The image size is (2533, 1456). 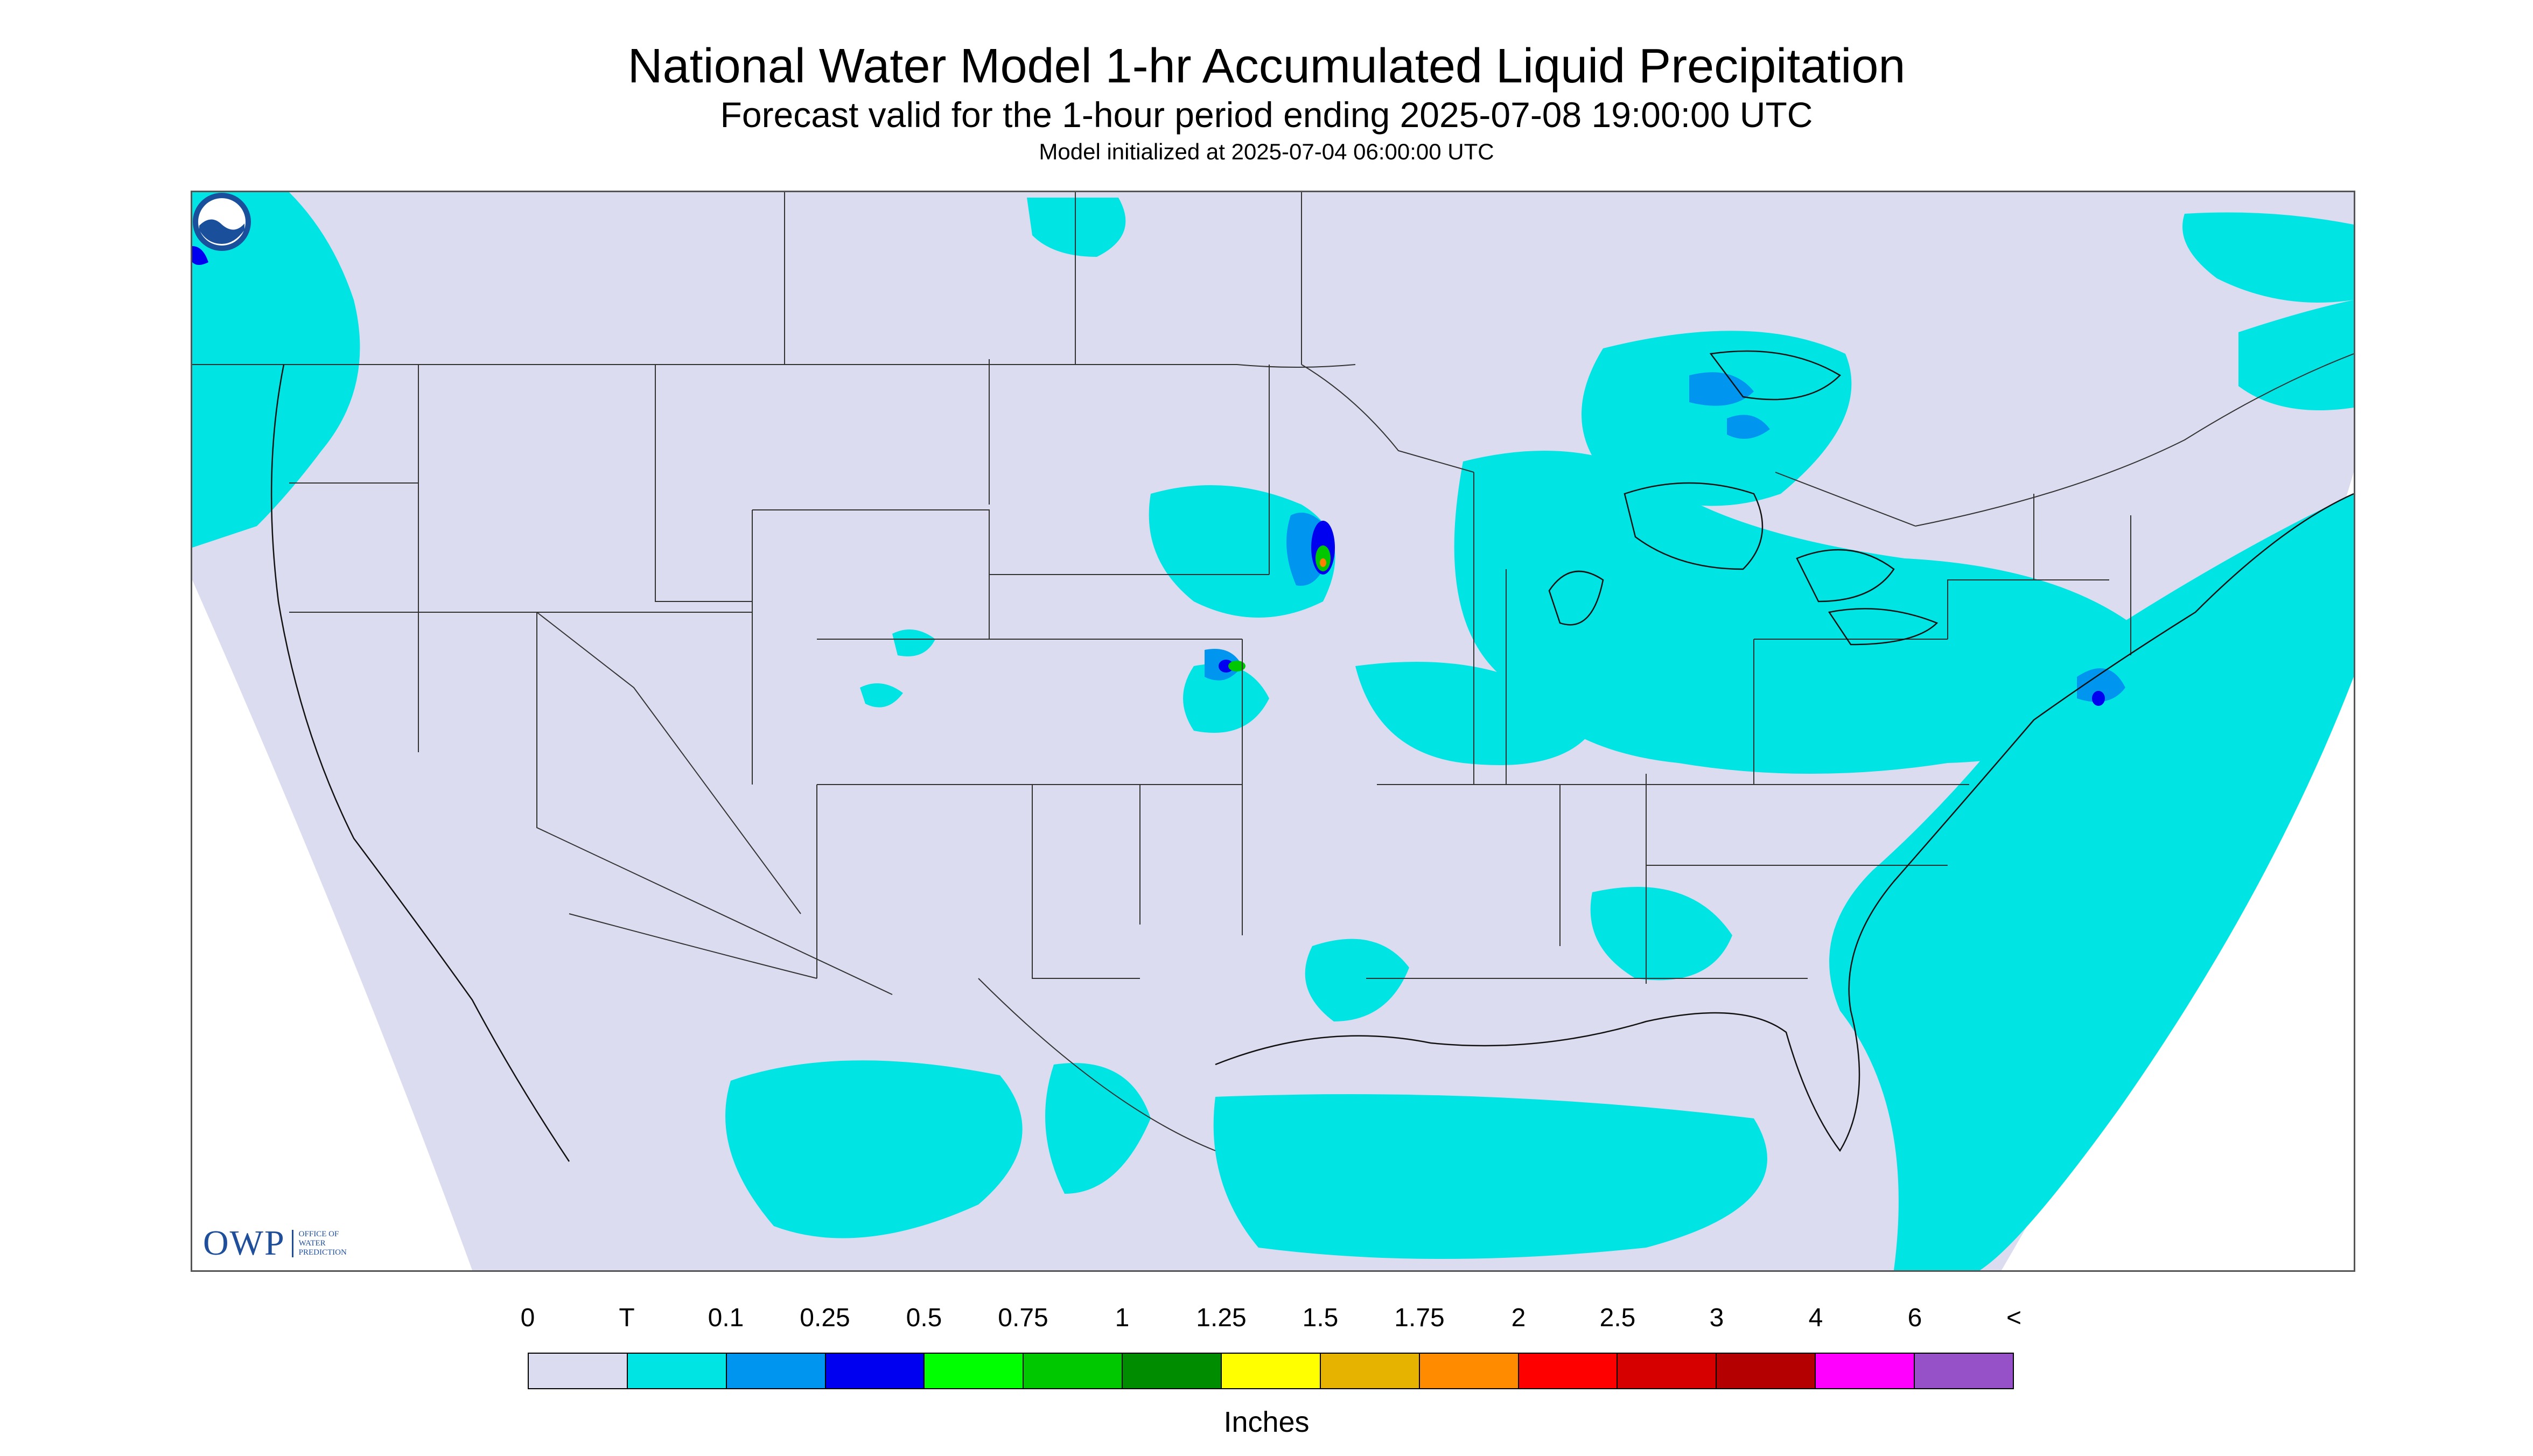 What do you see at coordinates (327, 1243) in the screenshot?
I see `owp-logo-text: Office of Water Prediction` at bounding box center [327, 1243].